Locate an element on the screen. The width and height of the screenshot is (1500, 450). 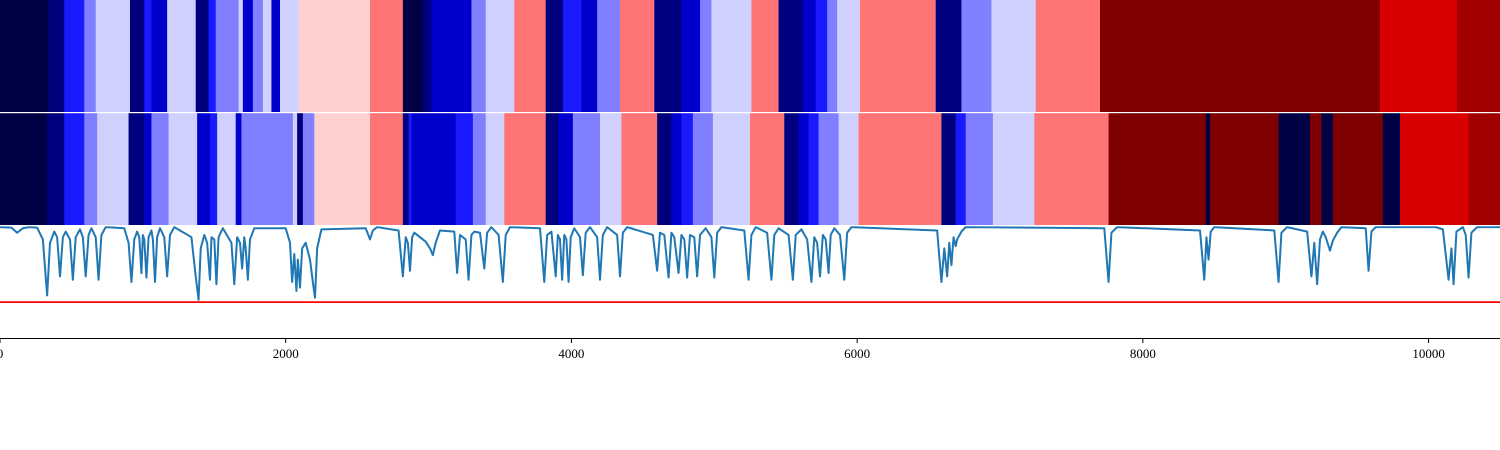
x-tick-label: 10000 is located at coordinates (1428, 353).